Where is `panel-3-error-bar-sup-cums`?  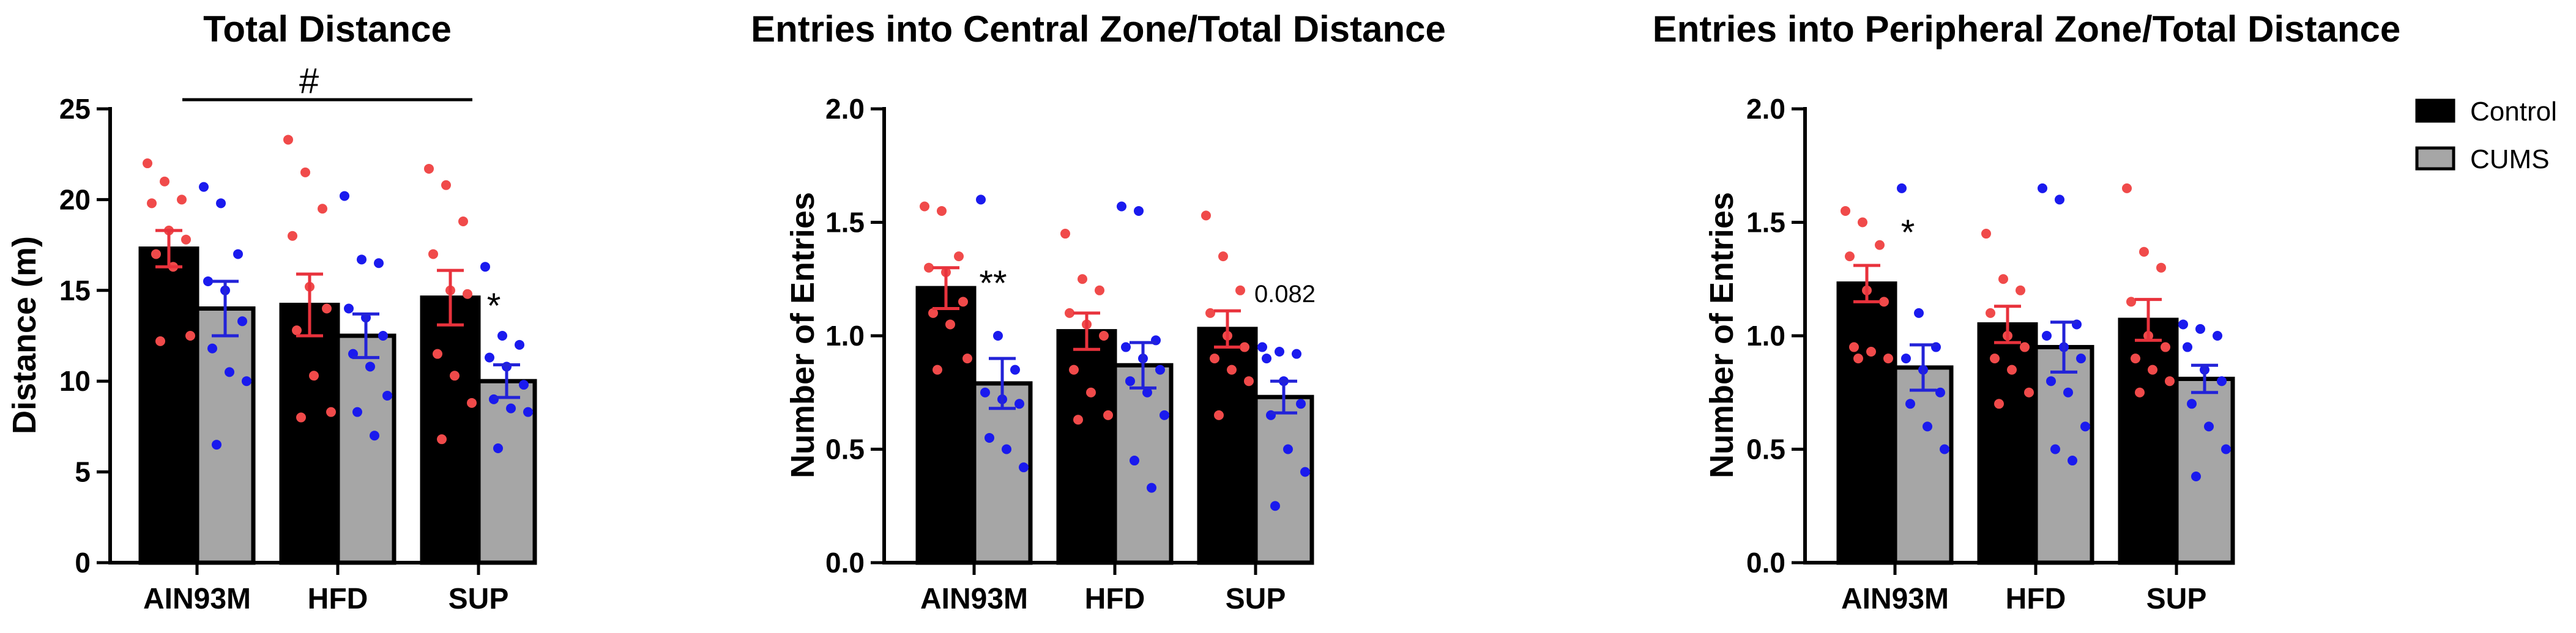
panel-3-error-bar-sup-cums is located at coordinates (2204, 378).